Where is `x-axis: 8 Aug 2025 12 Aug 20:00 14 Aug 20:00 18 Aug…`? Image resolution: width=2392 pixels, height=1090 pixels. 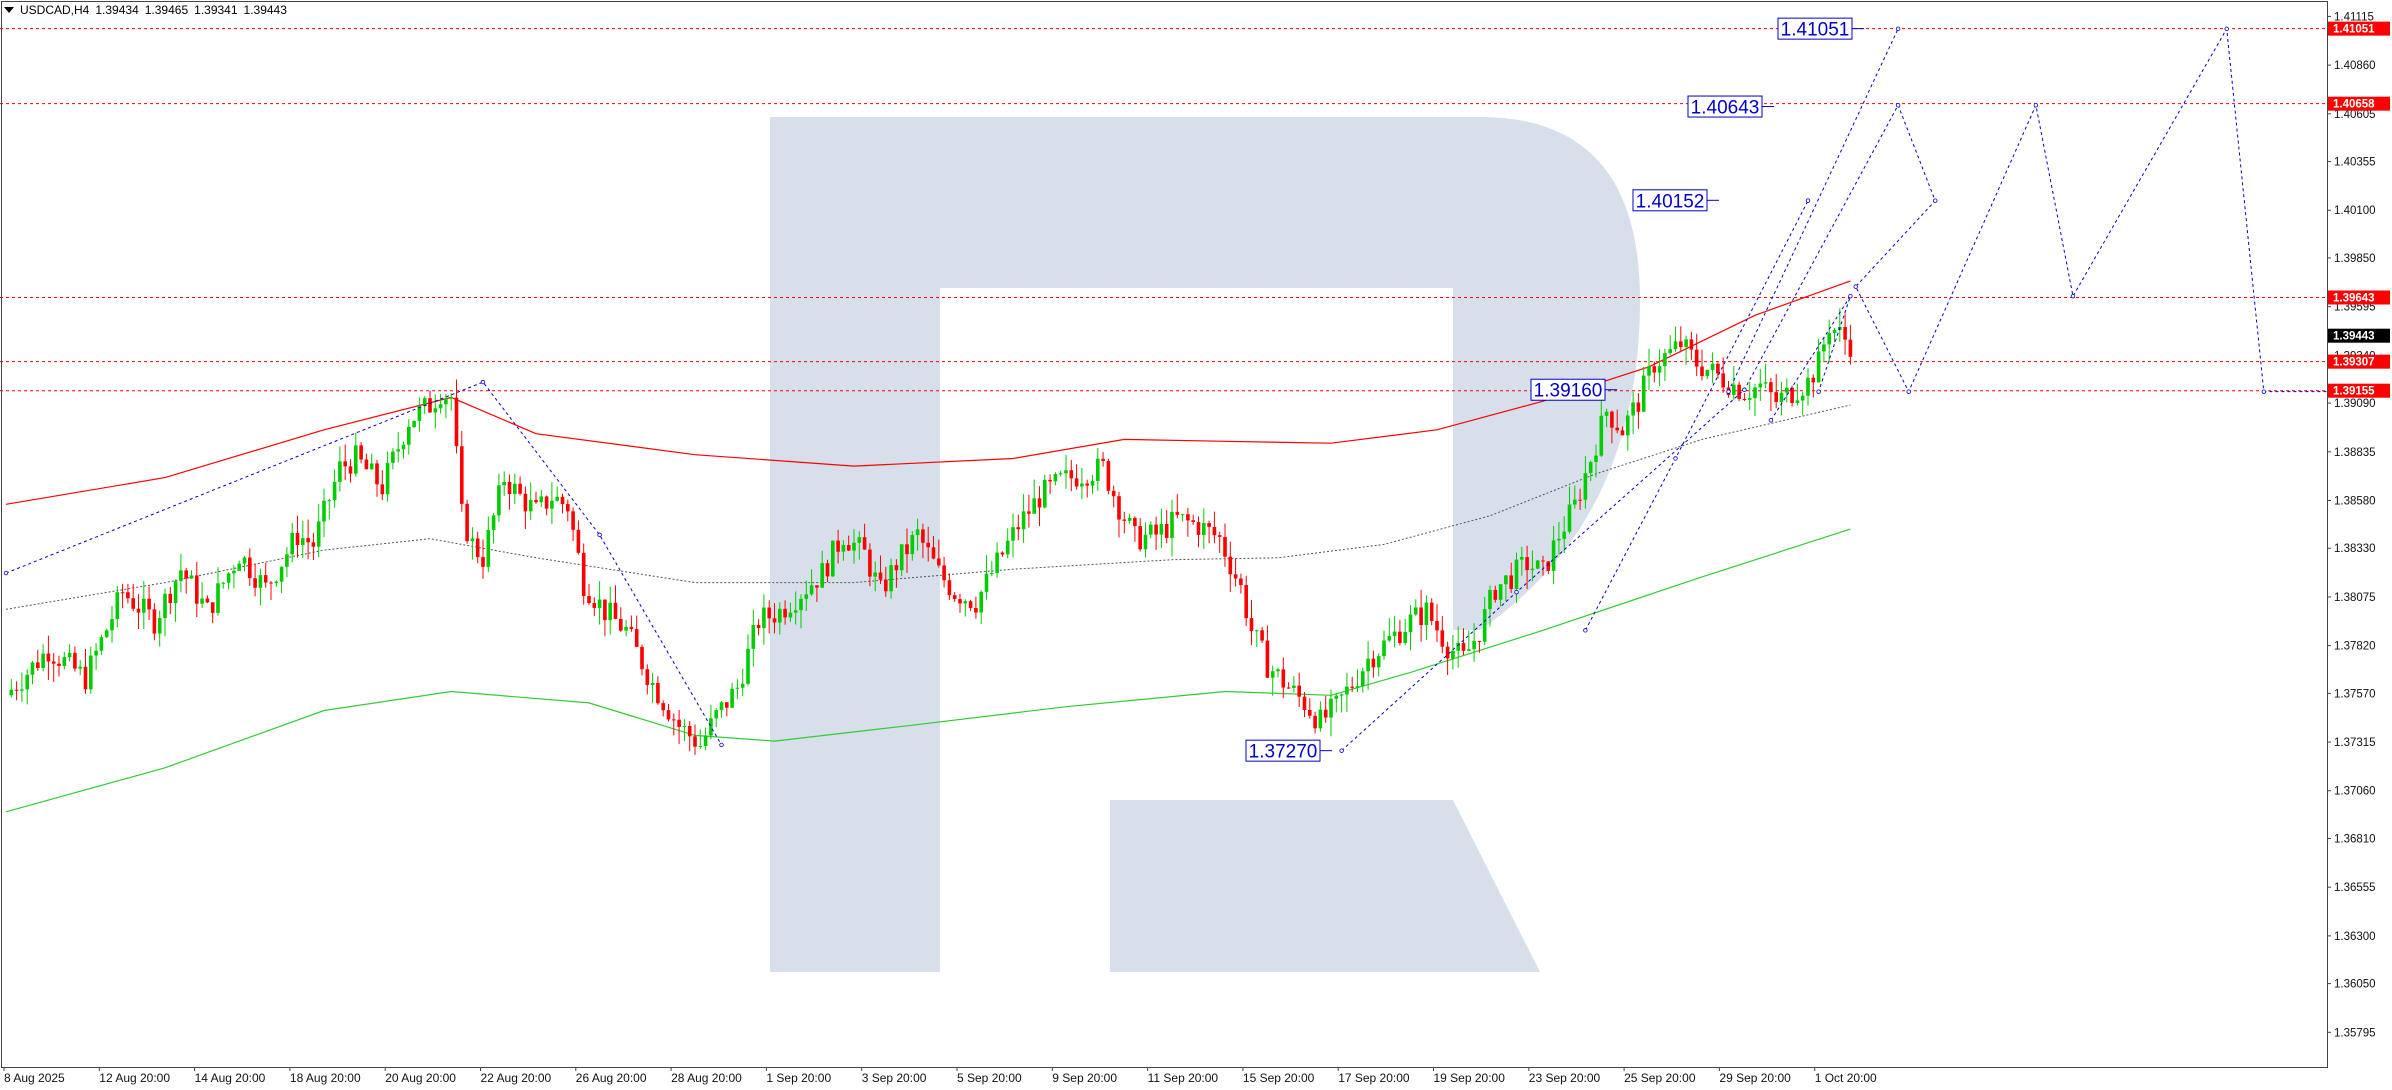
x-axis: 8 Aug 2025 12 Aug 20:00 14 Aug 20:00 18 Aug… is located at coordinates (940, 1076).